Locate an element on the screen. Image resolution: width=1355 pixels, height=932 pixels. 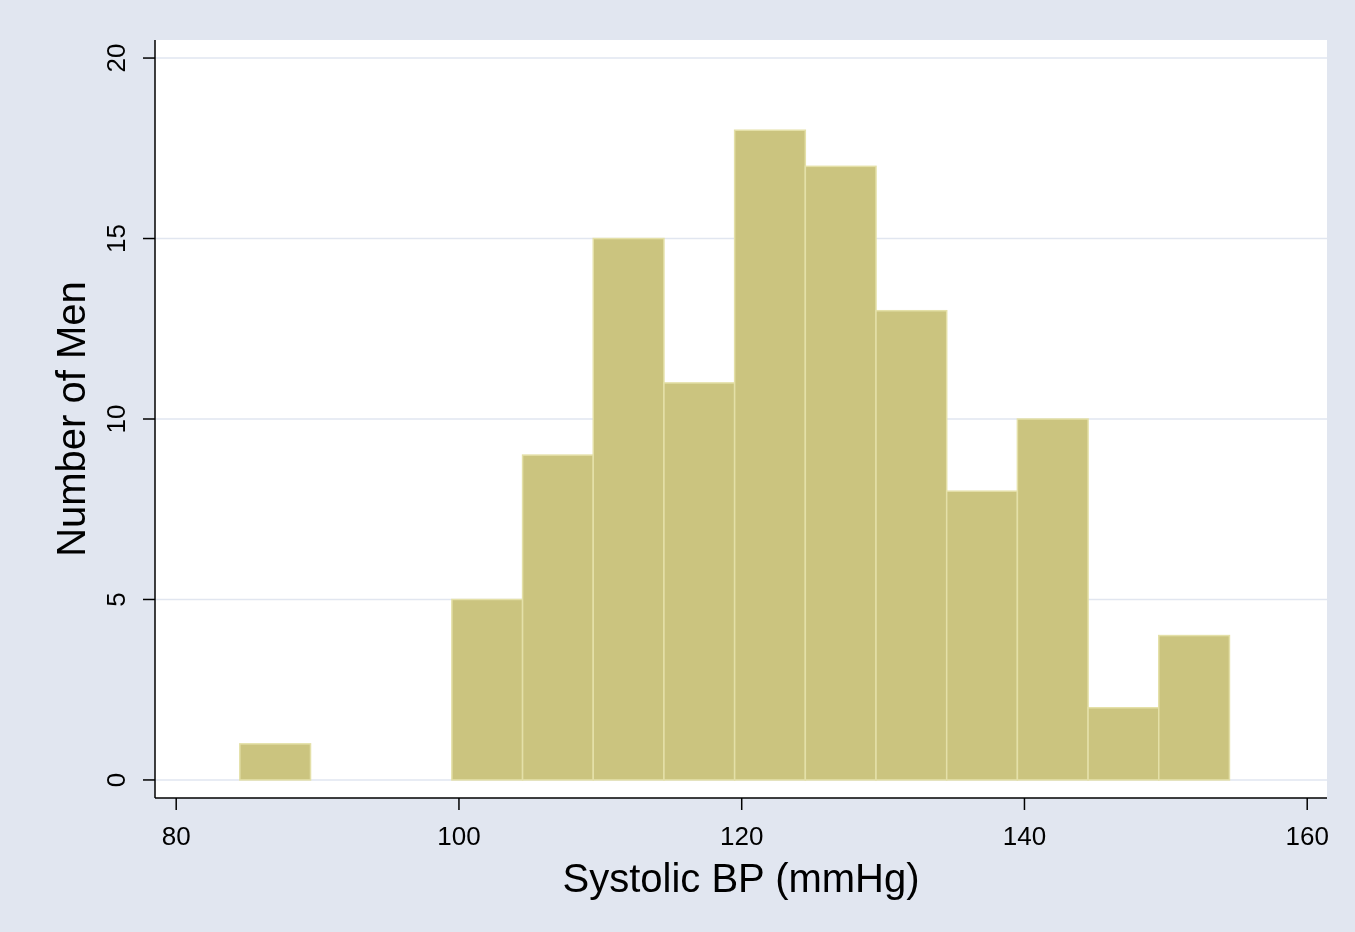
y-axis-title: Number of Men is located at coordinates (71, 419).